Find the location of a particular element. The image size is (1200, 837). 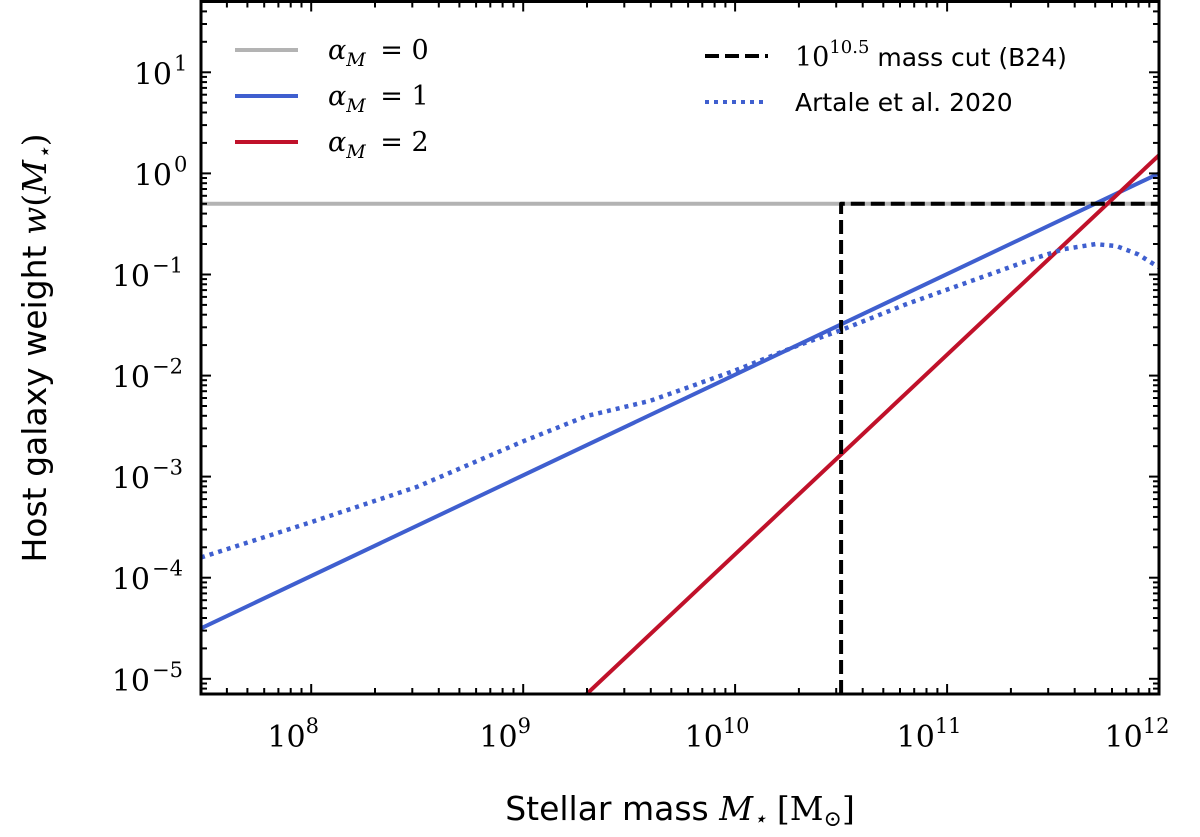

x-tick-labels: 10⁸ 10⁹ 10¹⁰ 10¹¹ 10¹² is located at coordinates (718, 734).